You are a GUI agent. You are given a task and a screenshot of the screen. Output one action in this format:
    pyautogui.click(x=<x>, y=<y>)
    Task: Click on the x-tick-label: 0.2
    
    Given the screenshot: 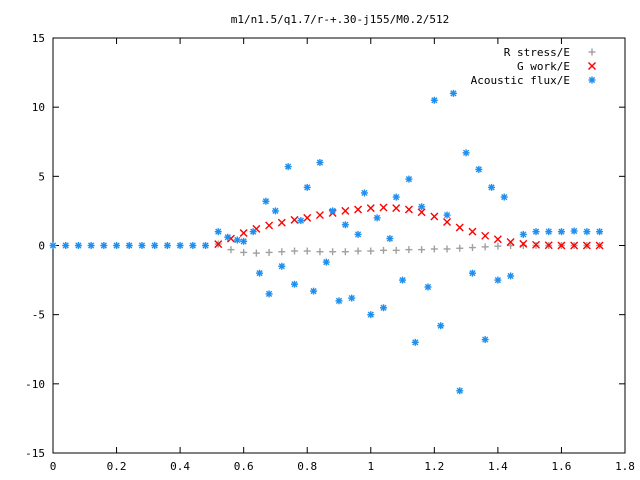 What is the action you would take?
    pyautogui.click(x=117, y=466)
    